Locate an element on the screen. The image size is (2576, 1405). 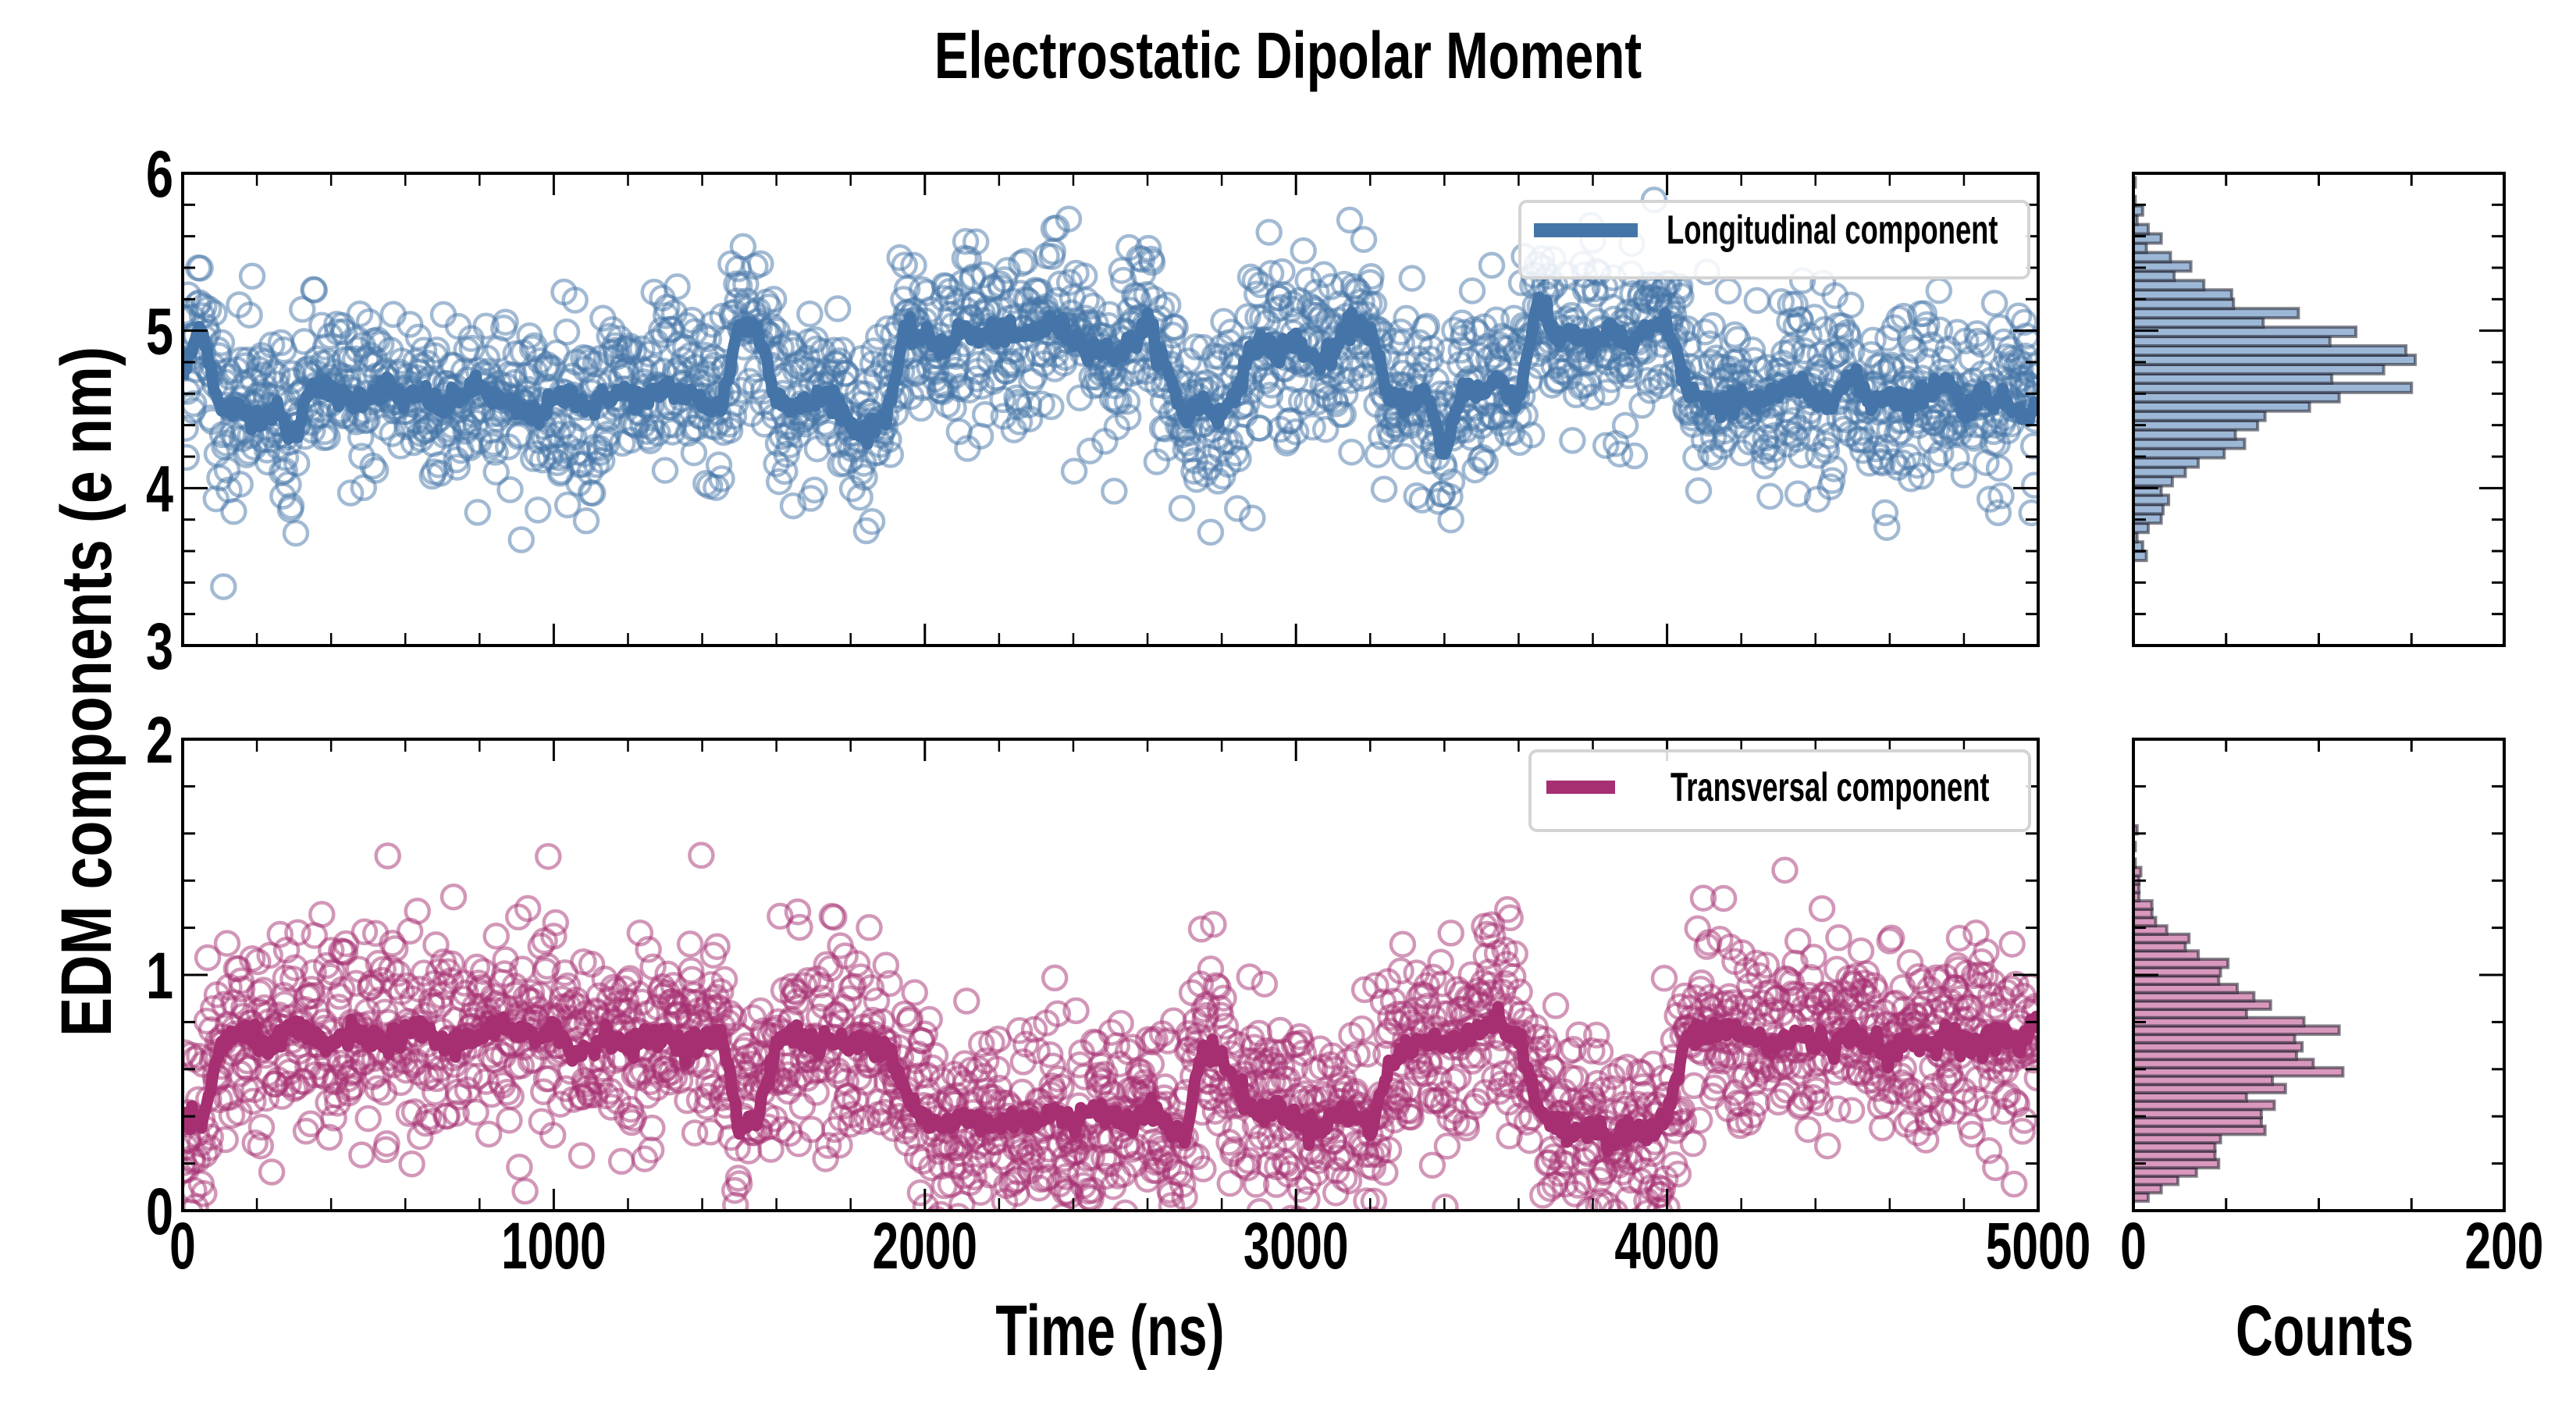
x-axis-label: Time (ns) is located at coordinates (1109, 1329).